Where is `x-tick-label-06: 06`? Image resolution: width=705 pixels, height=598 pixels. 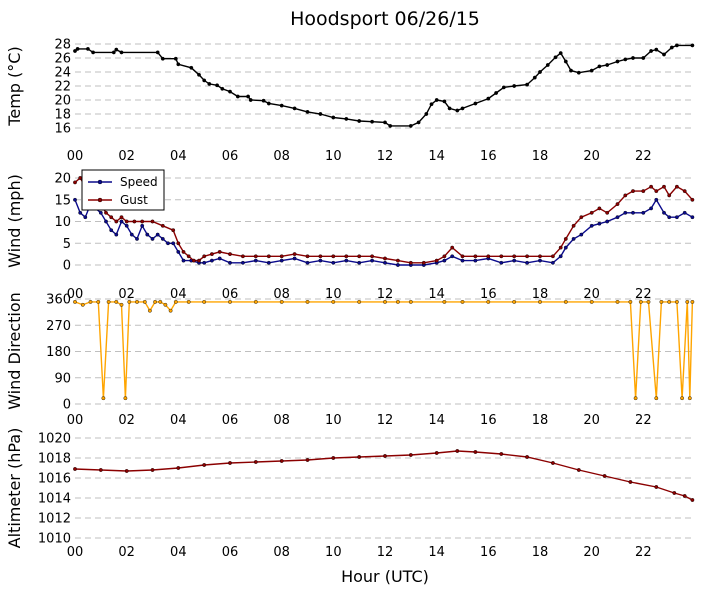
x-tick-label-06: 06 is located at coordinates (230, 294).